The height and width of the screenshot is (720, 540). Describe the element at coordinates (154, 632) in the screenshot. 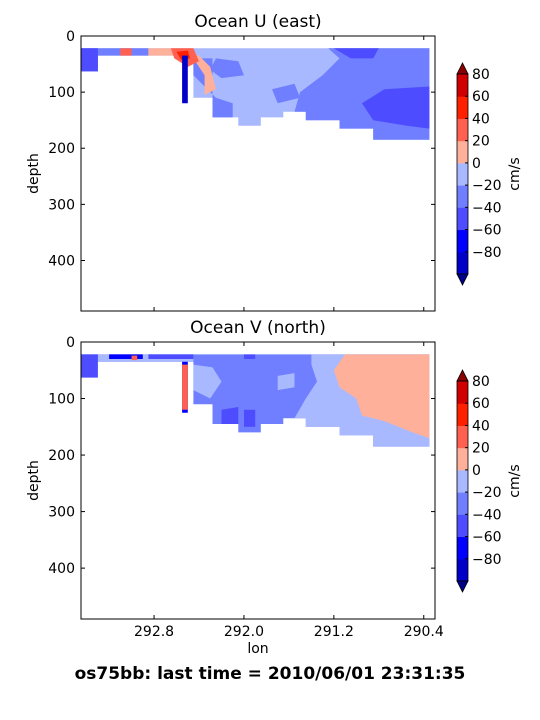

I see `x-tick-label: 292.8` at that location.